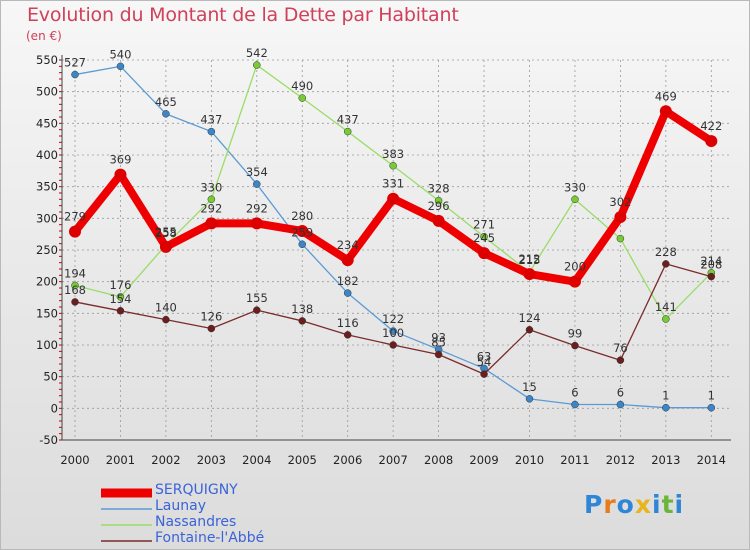 This screenshot has width=750, height=550. I want to click on x-tick-label: 2013, so click(665, 460).